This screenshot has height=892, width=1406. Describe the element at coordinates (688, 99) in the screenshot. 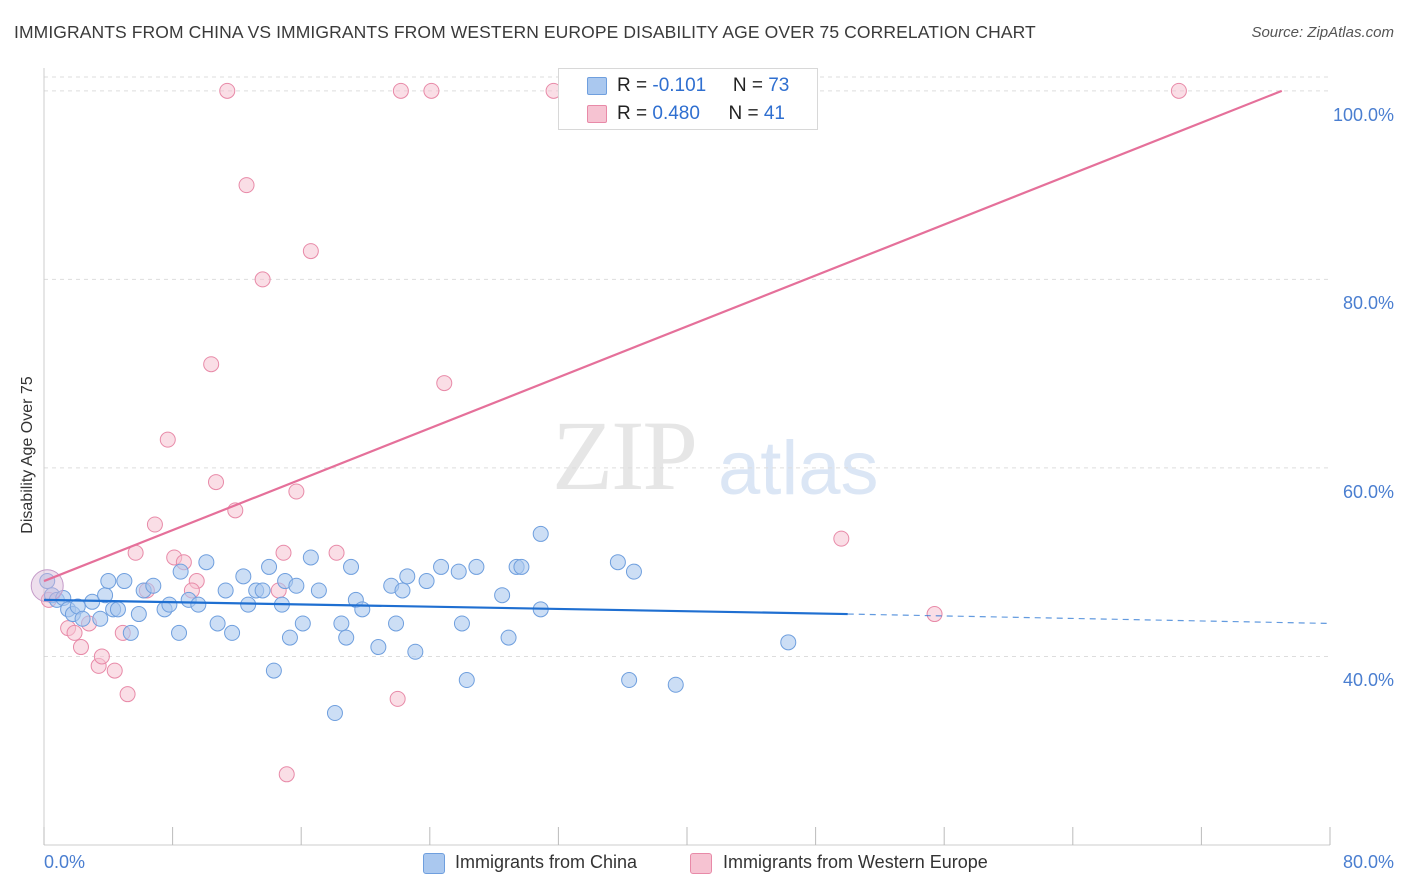

I see `correlation-legend: R = -0.101 N = 73 R = 0.480 N = 41` at that location.